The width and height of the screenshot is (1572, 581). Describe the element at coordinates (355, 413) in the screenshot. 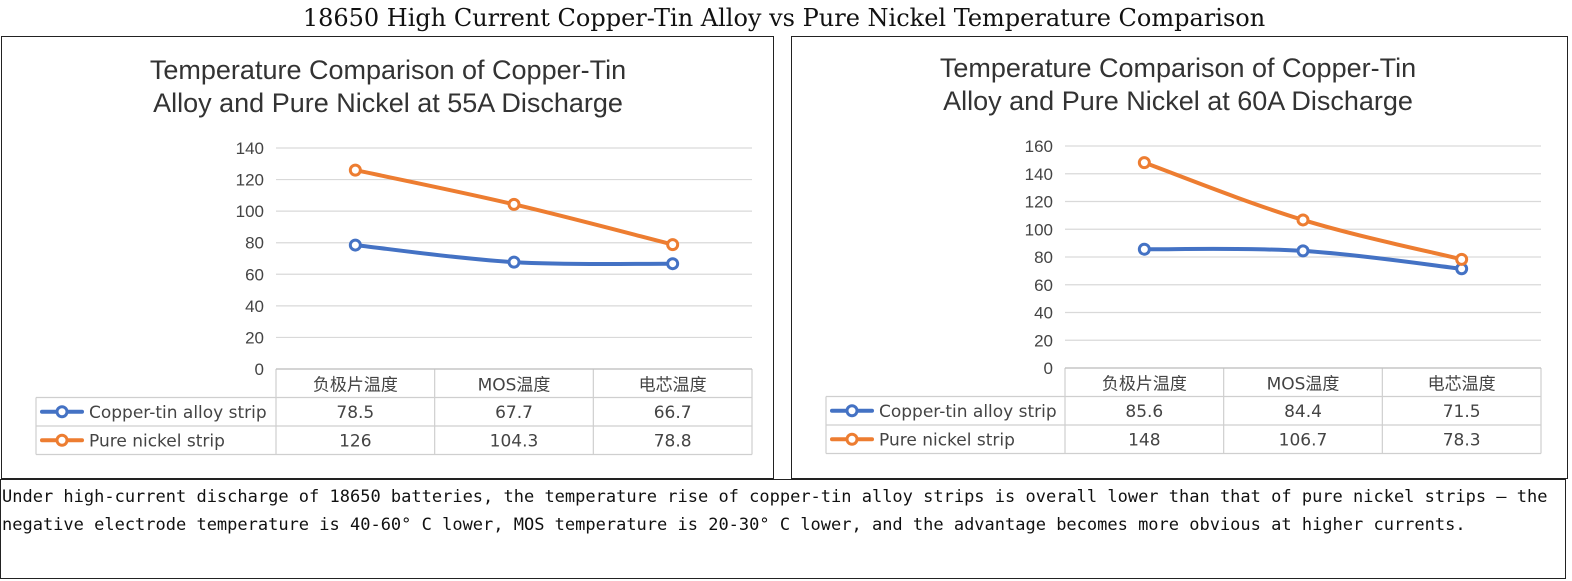

I see `data-table-value: 78.5` at that location.